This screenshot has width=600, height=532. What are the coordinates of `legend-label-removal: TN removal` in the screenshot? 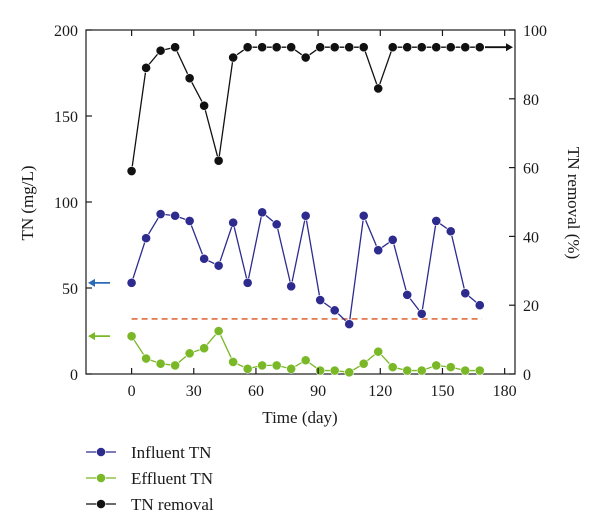 It's located at (172, 504).